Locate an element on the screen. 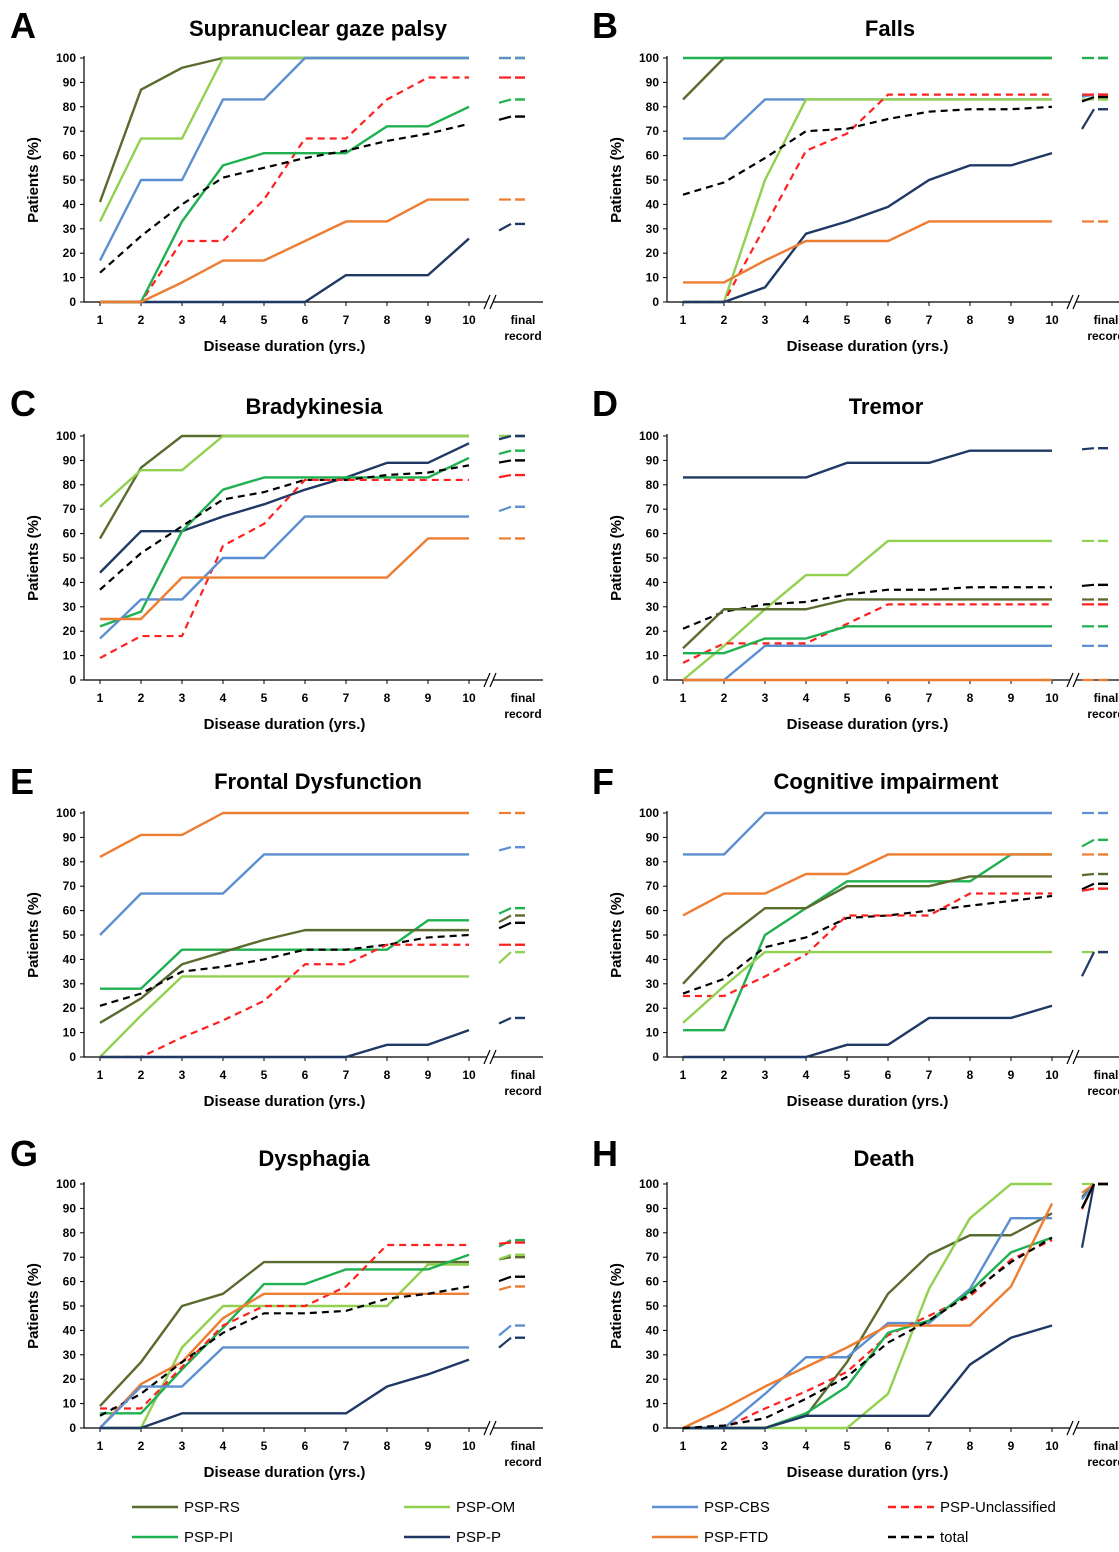 The width and height of the screenshot is (1119, 1552). series-line-psp-pi is located at coordinates (867, 640).